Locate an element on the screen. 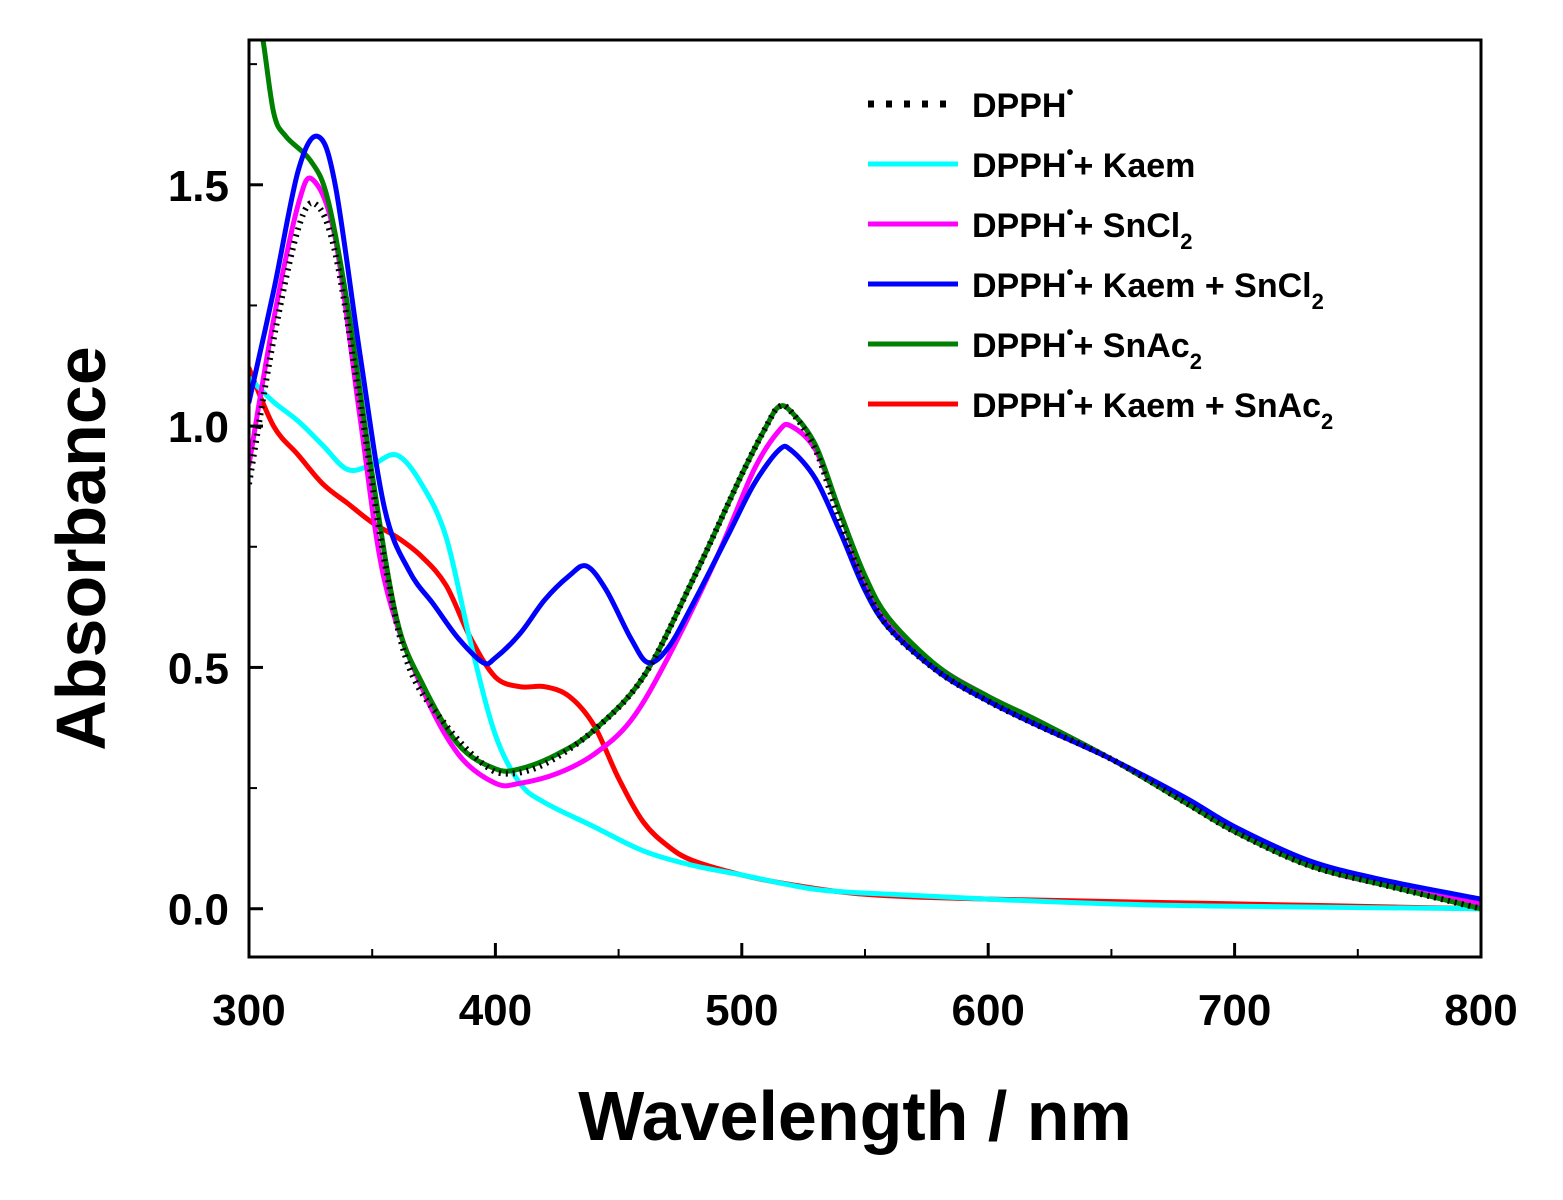  y-tick-label: 1.5 is located at coordinates (198, 186).